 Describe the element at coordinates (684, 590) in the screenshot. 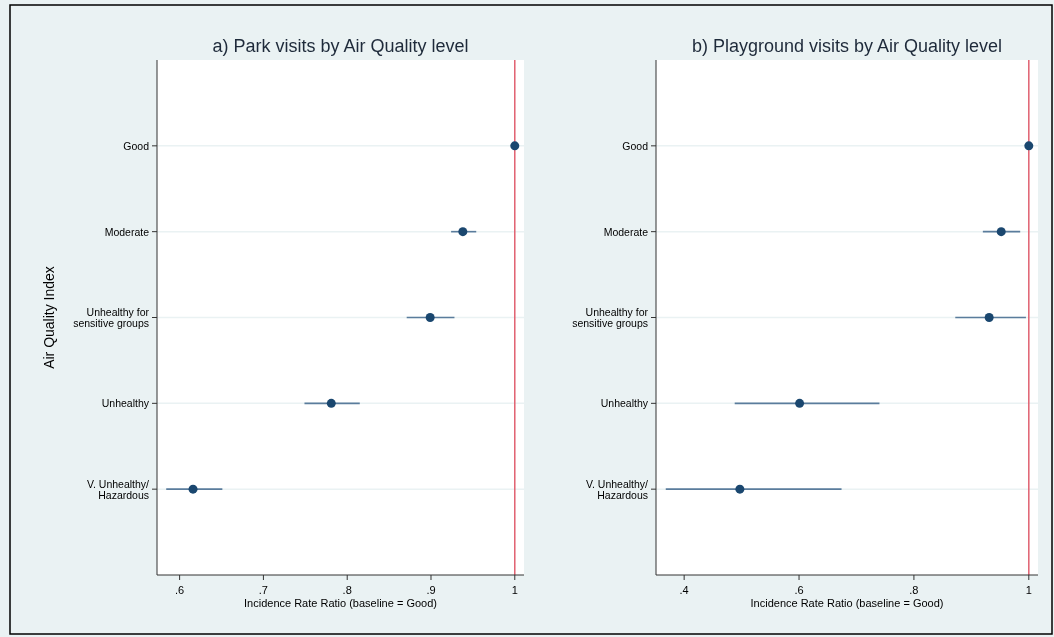

I see `x-tick-label: .4` at that location.